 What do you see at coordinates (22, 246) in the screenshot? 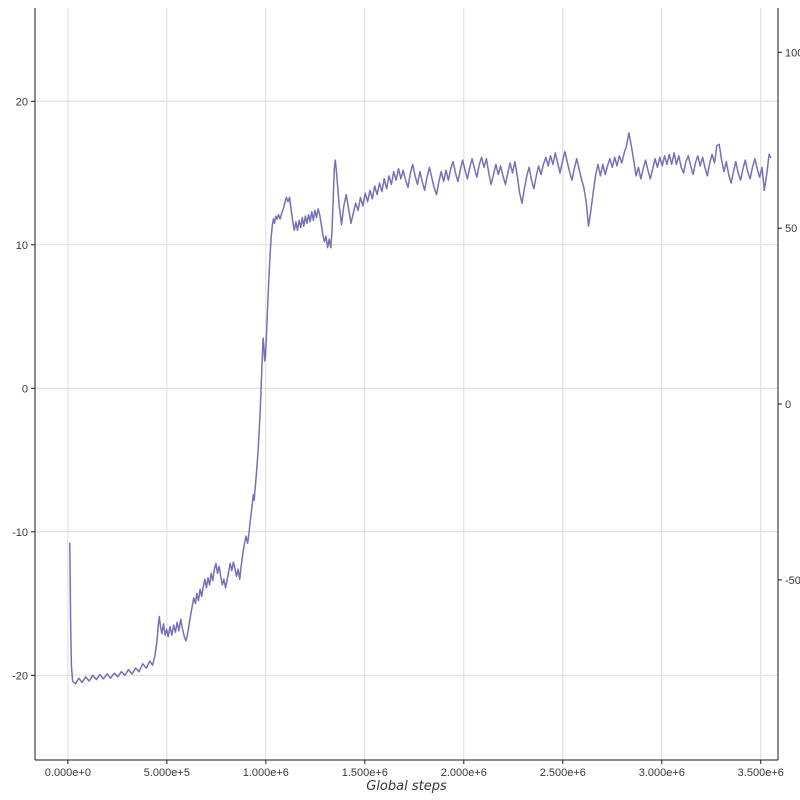
I see `left-tick-label: 10` at bounding box center [22, 246].